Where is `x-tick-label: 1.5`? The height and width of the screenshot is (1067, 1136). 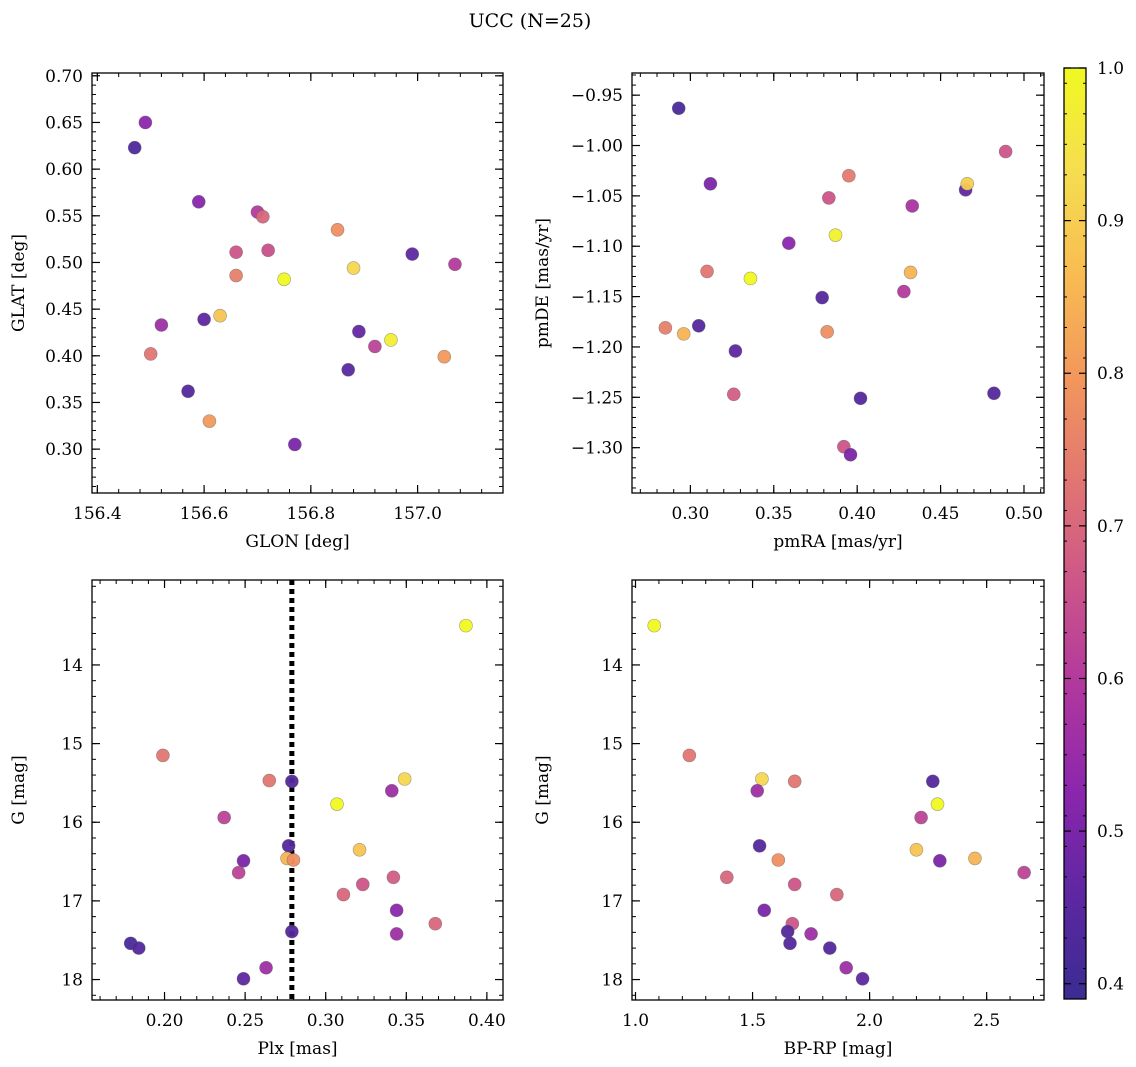 x-tick-label: 1.5 is located at coordinates (752, 1021).